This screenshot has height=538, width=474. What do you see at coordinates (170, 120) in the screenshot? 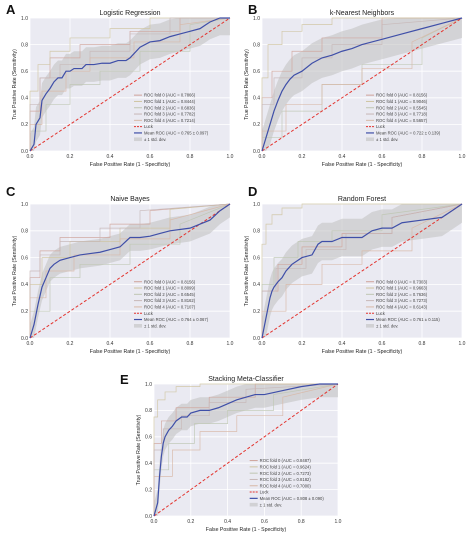
I see `legend-entry: ROC fold 4 (AUC = 0.7214)` at bounding box center [170, 120].